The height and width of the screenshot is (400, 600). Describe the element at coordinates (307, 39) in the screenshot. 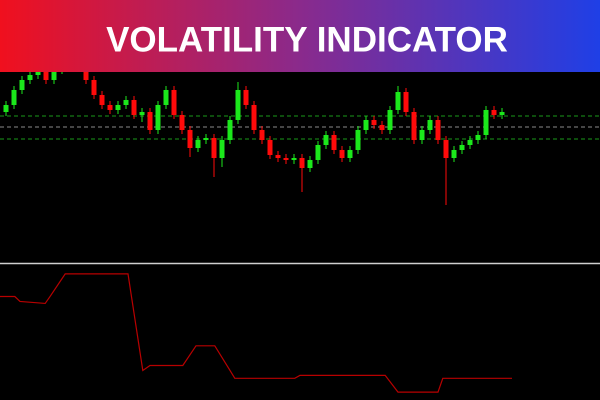

I see `title: VOLATILITY INDICATOR` at that location.